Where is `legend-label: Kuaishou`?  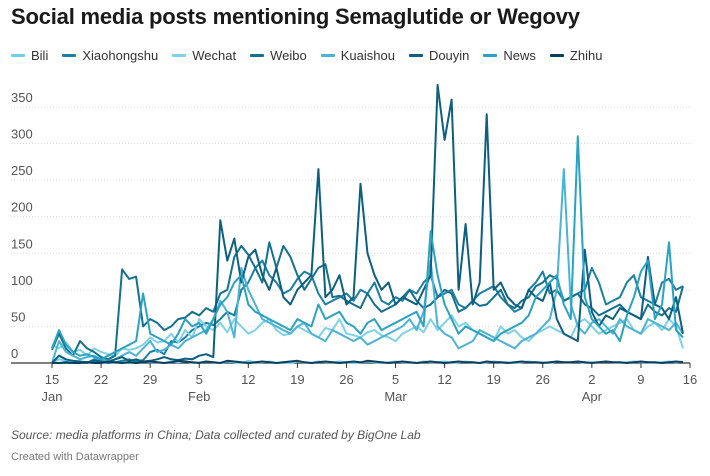 legend-label: Kuaishou is located at coordinates (367, 55).